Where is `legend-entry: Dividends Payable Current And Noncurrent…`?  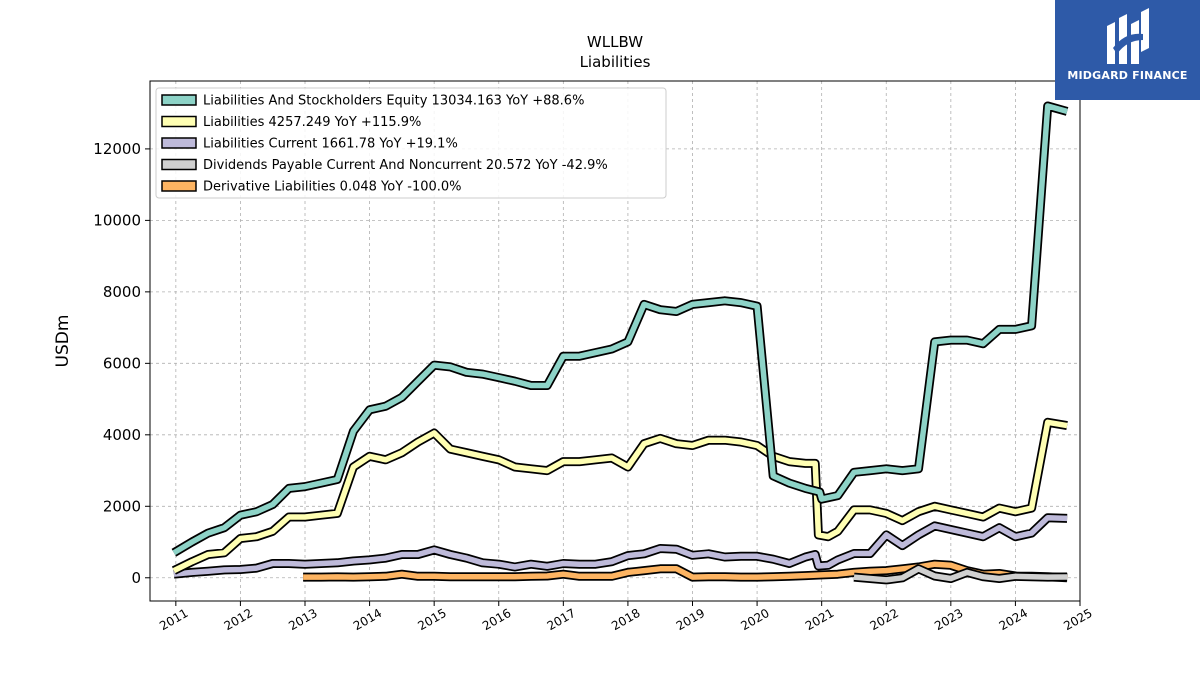
legend-entry: Dividends Payable Current And Noncurrent… is located at coordinates (405, 165).